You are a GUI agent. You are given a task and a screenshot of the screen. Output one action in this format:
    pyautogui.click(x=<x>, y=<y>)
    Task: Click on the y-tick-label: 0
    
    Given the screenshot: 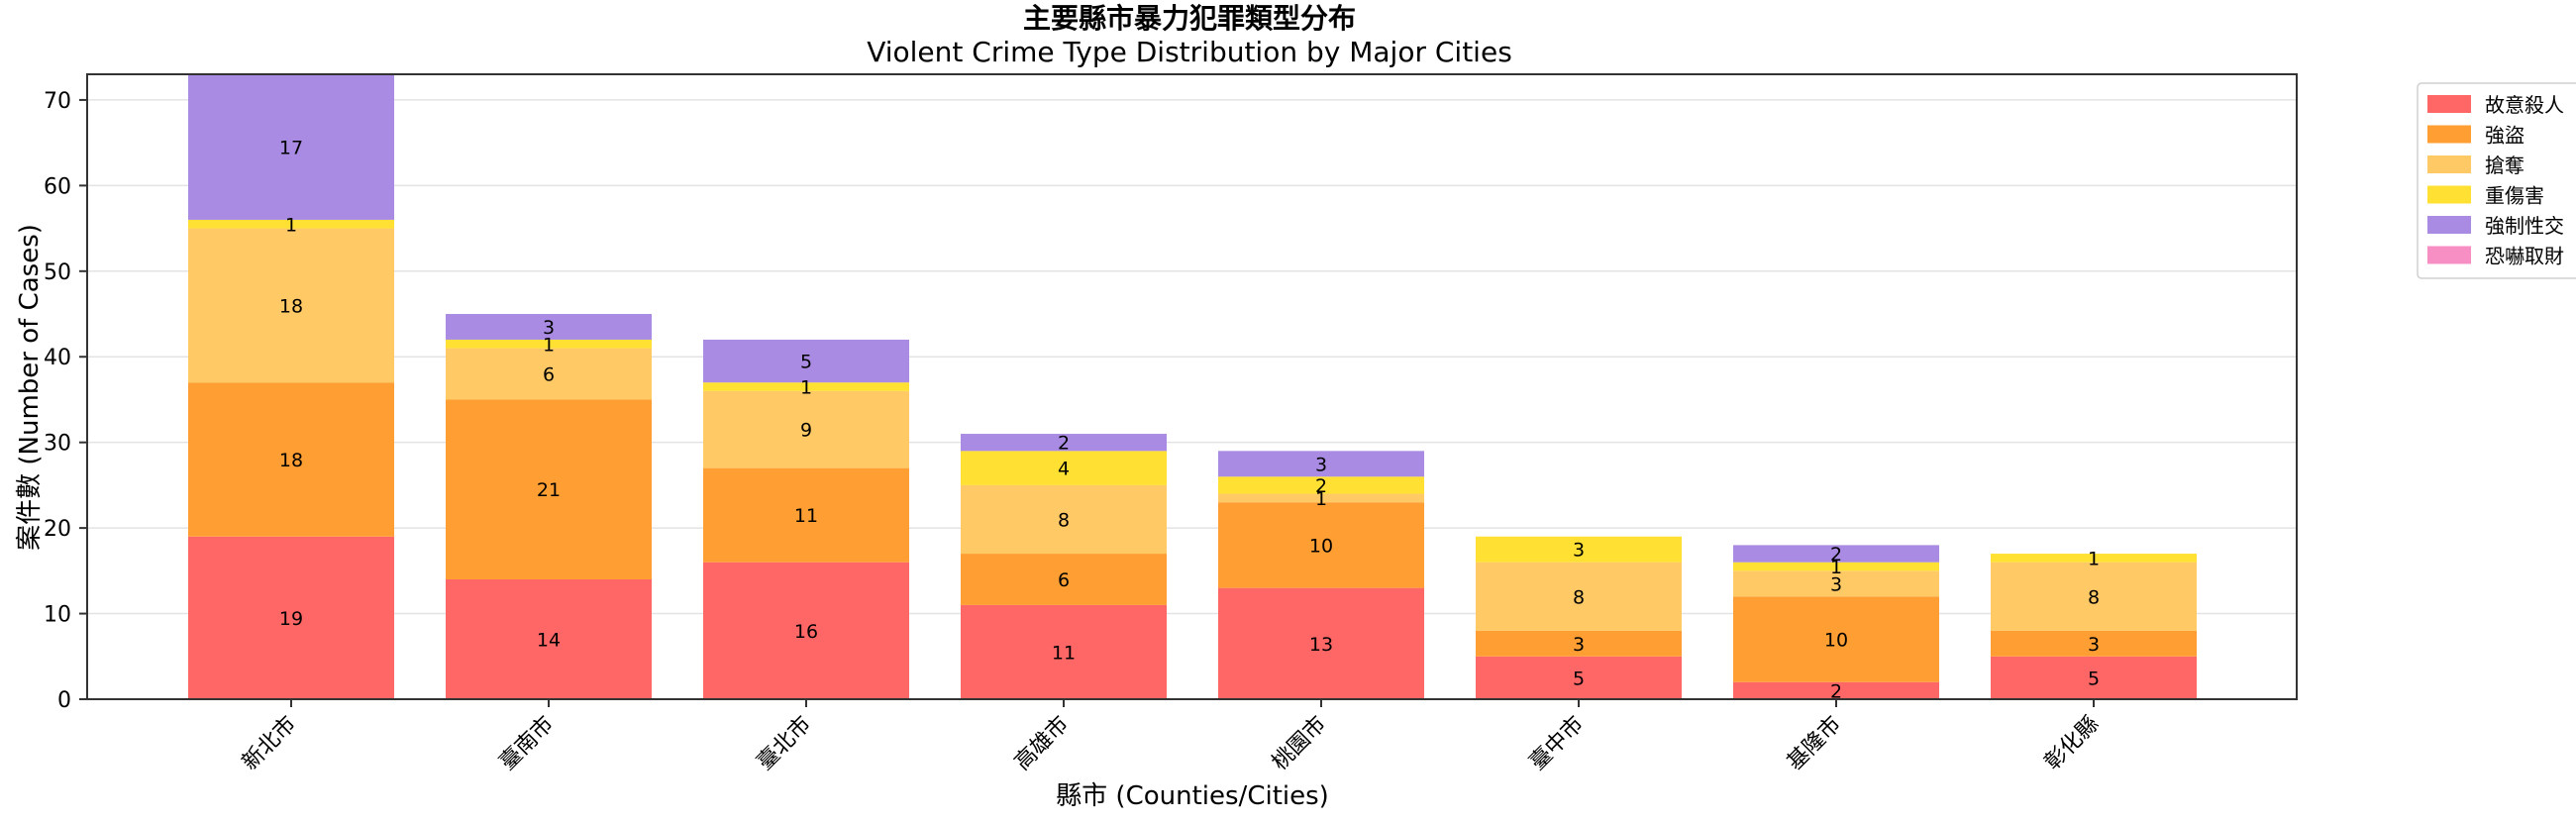 What is the action you would take?
    pyautogui.click(x=64, y=700)
    